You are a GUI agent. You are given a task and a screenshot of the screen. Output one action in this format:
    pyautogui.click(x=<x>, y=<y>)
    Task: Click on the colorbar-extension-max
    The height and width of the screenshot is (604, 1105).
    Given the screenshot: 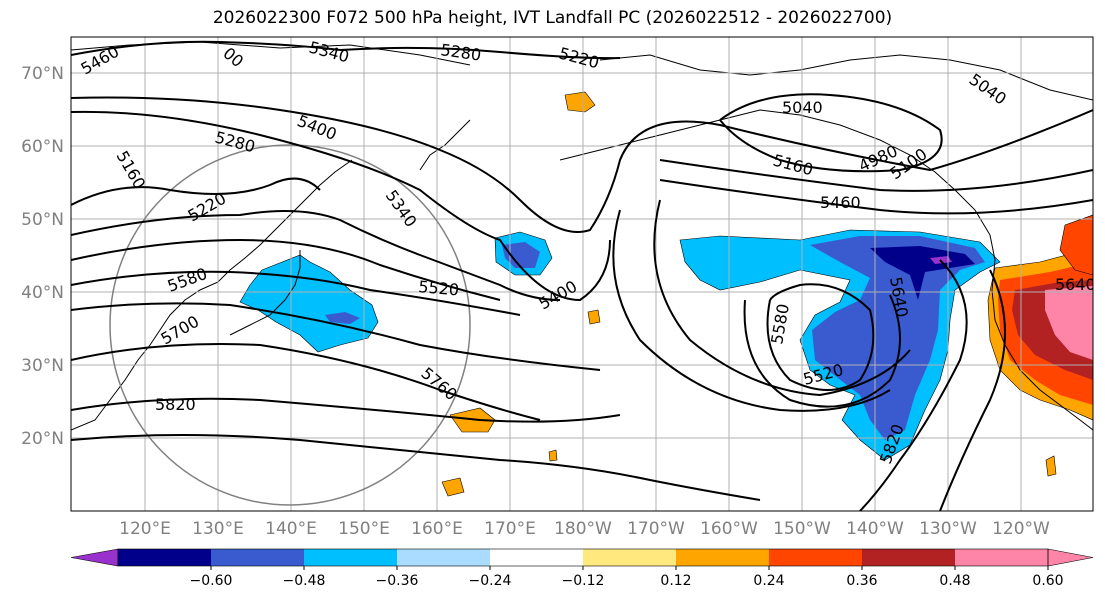 What is the action you would take?
    pyautogui.click(x=1070, y=557)
    